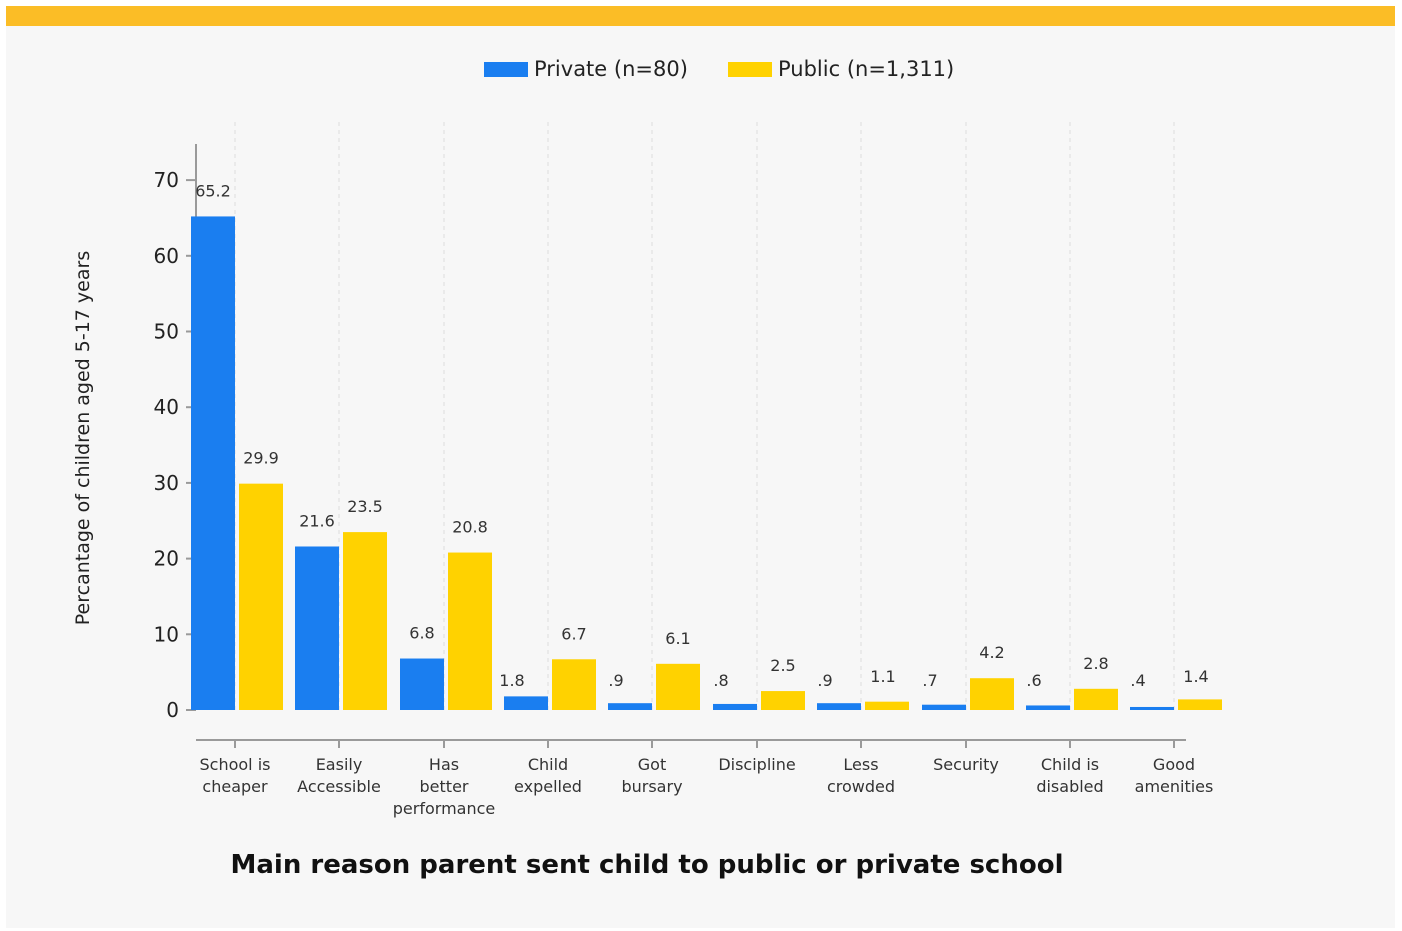  Describe the element at coordinates (166, 634) in the screenshot. I see `y-tick-label: 10` at that location.